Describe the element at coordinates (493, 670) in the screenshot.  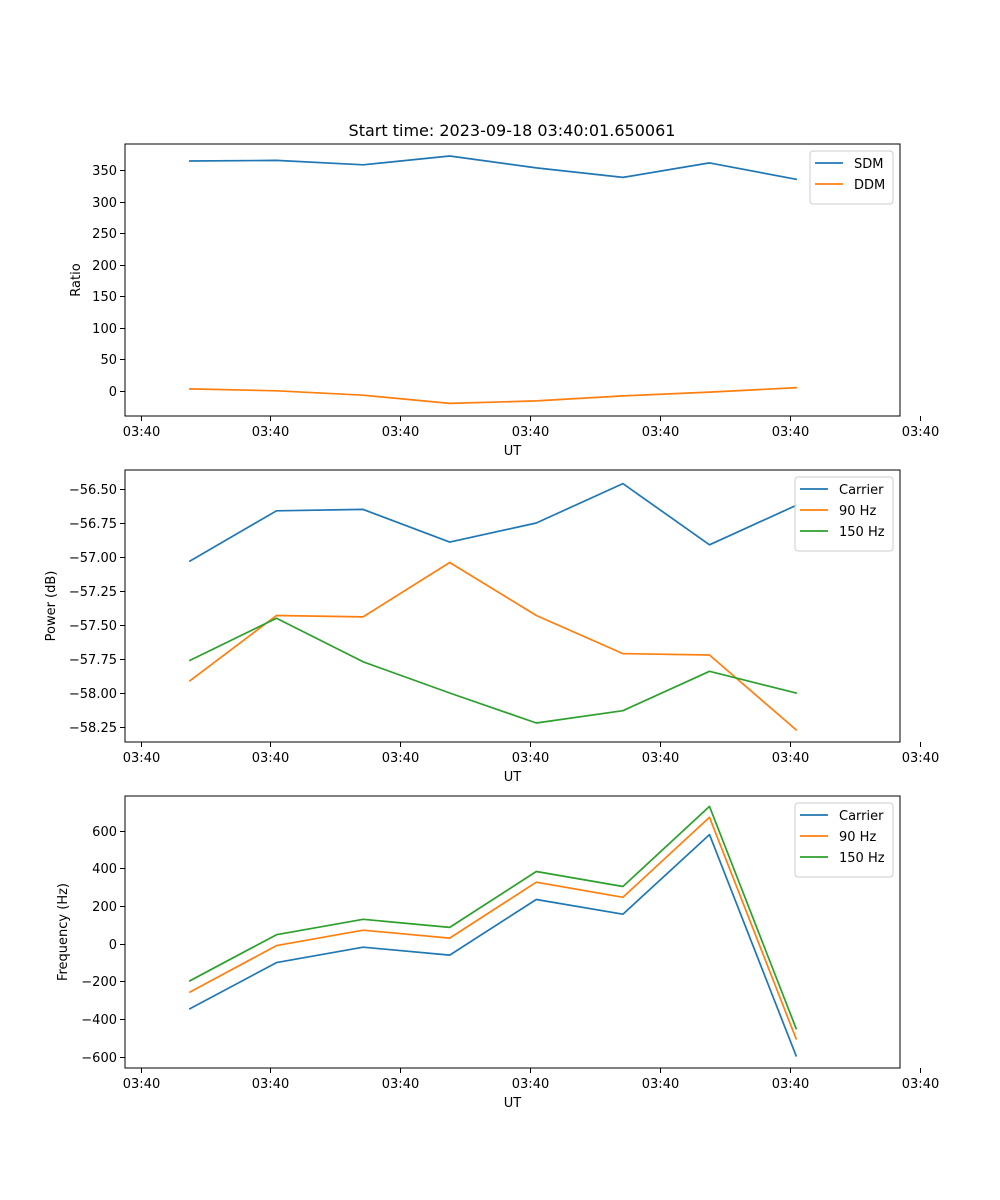
I see `power-series-line-150-hz` at that location.